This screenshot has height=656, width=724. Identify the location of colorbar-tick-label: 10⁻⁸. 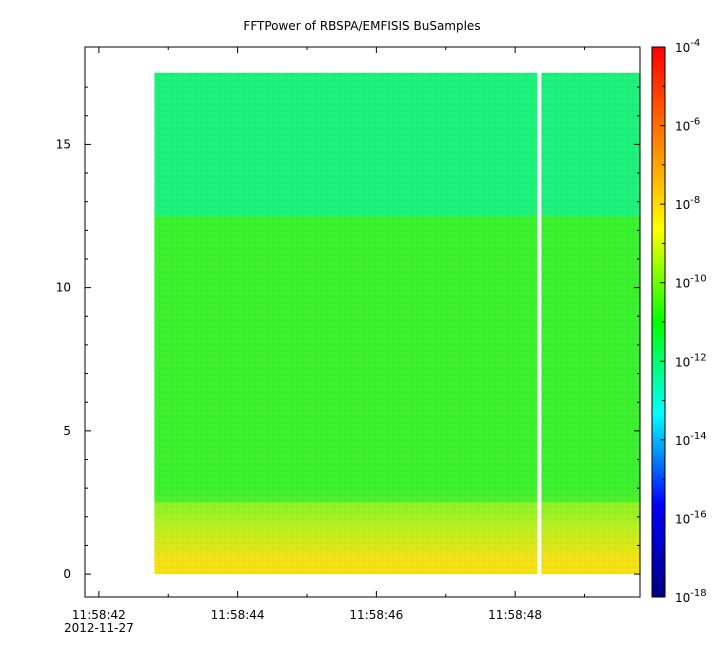
(687, 203).